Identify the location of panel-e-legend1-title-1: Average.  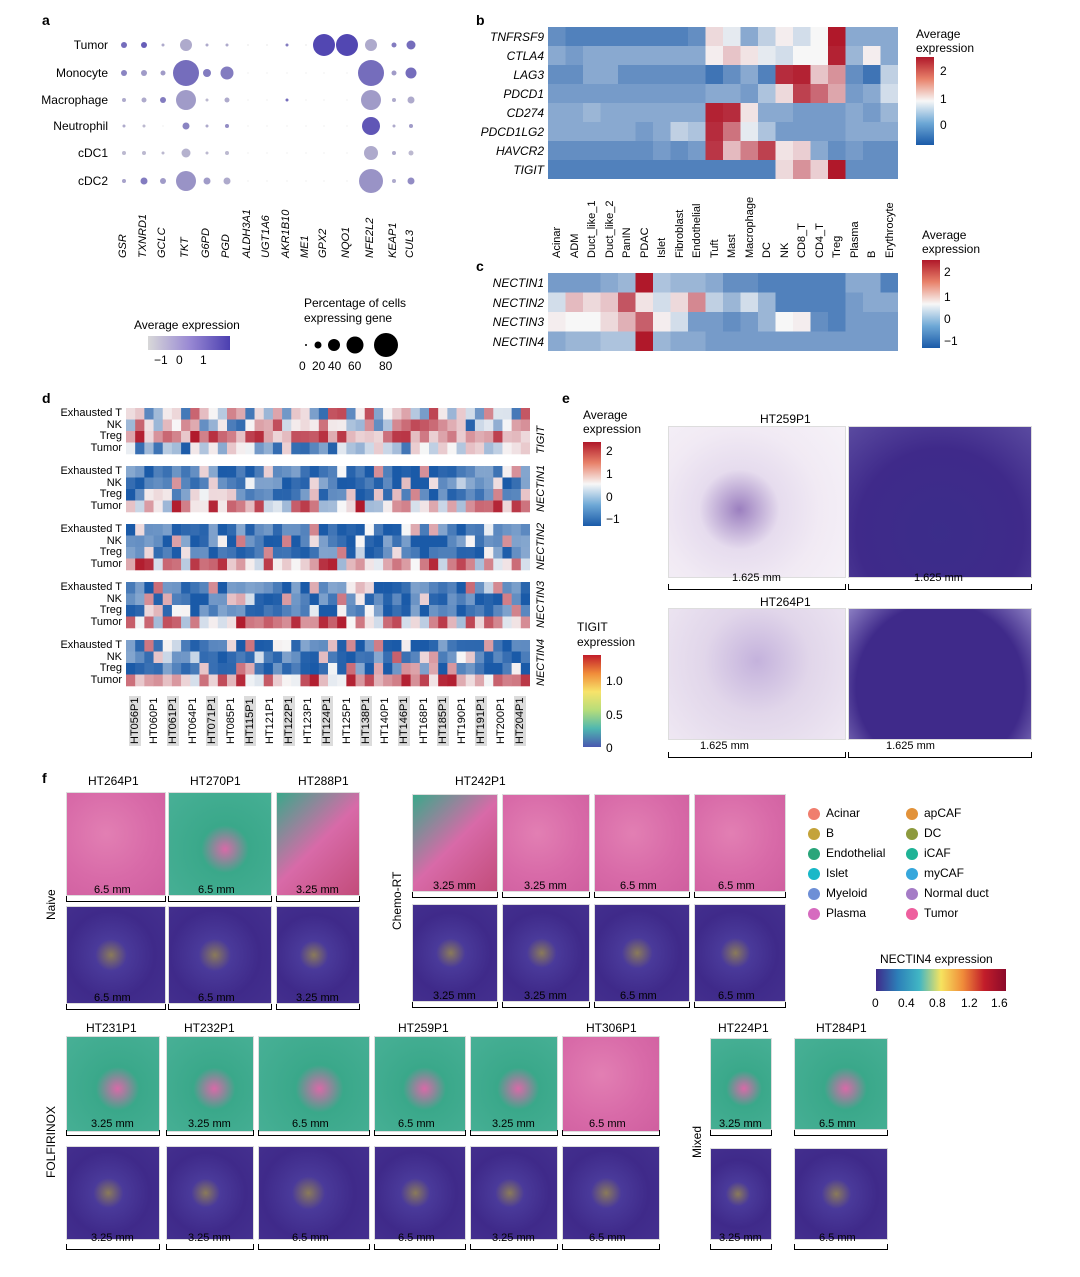
(605, 415).